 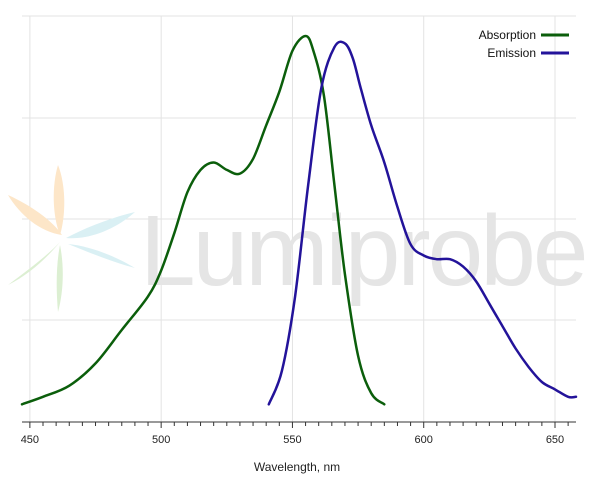 I want to click on legend: Absorption Emission, so click(x=524, y=44).